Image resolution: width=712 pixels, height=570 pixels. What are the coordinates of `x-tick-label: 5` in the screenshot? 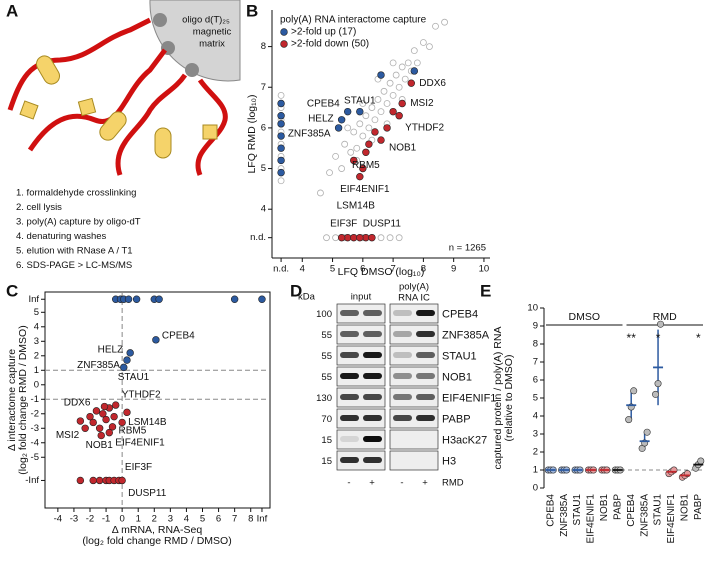 It's located at (332, 269).